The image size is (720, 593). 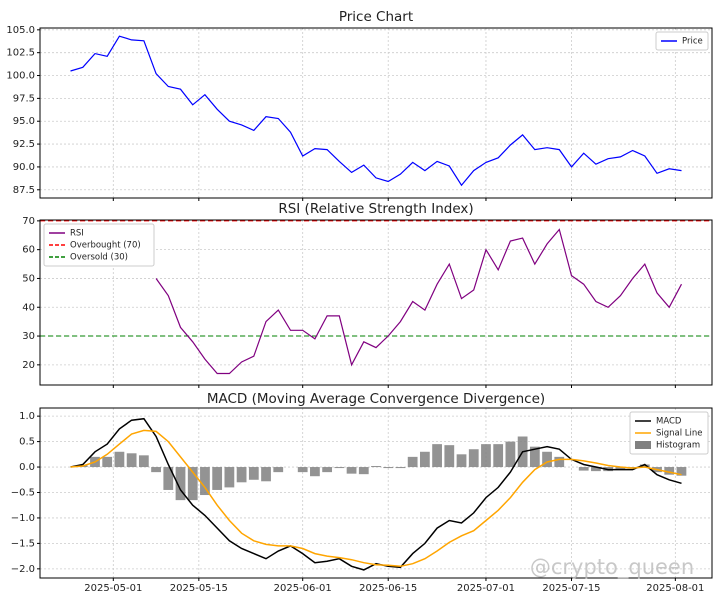 What do you see at coordinates (27, 442) in the screenshot?
I see `y-tick-label: 0.5` at bounding box center [27, 442].